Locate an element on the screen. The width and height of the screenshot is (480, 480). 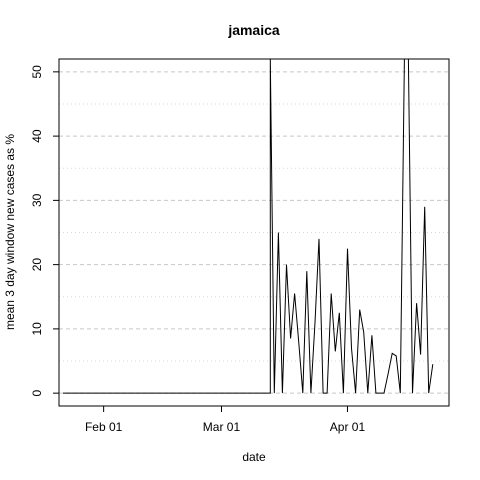
y-tick-label: 40 is located at coordinates (37, 136).